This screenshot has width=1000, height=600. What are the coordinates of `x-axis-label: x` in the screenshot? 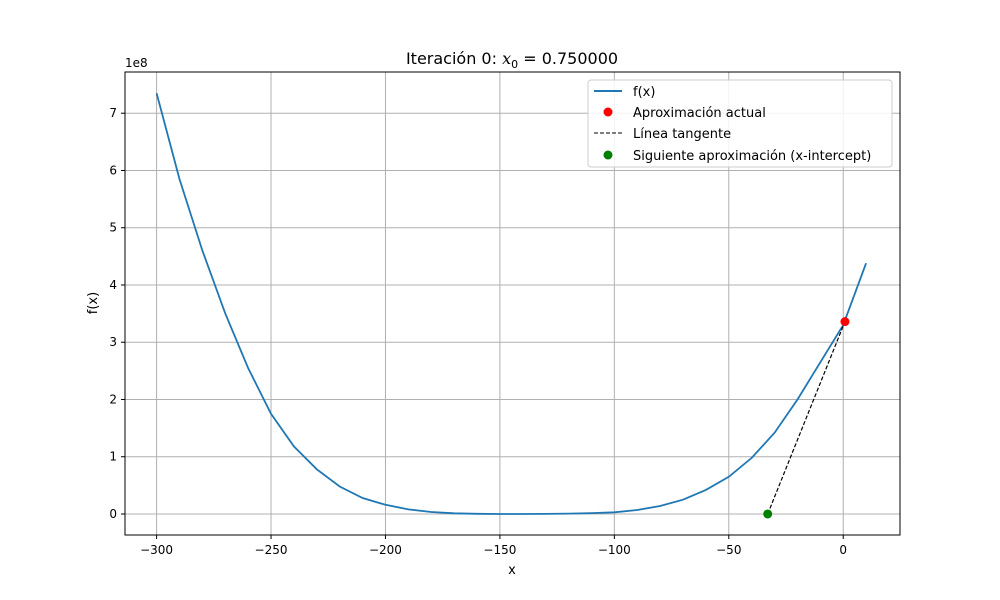 It's located at (512, 570).